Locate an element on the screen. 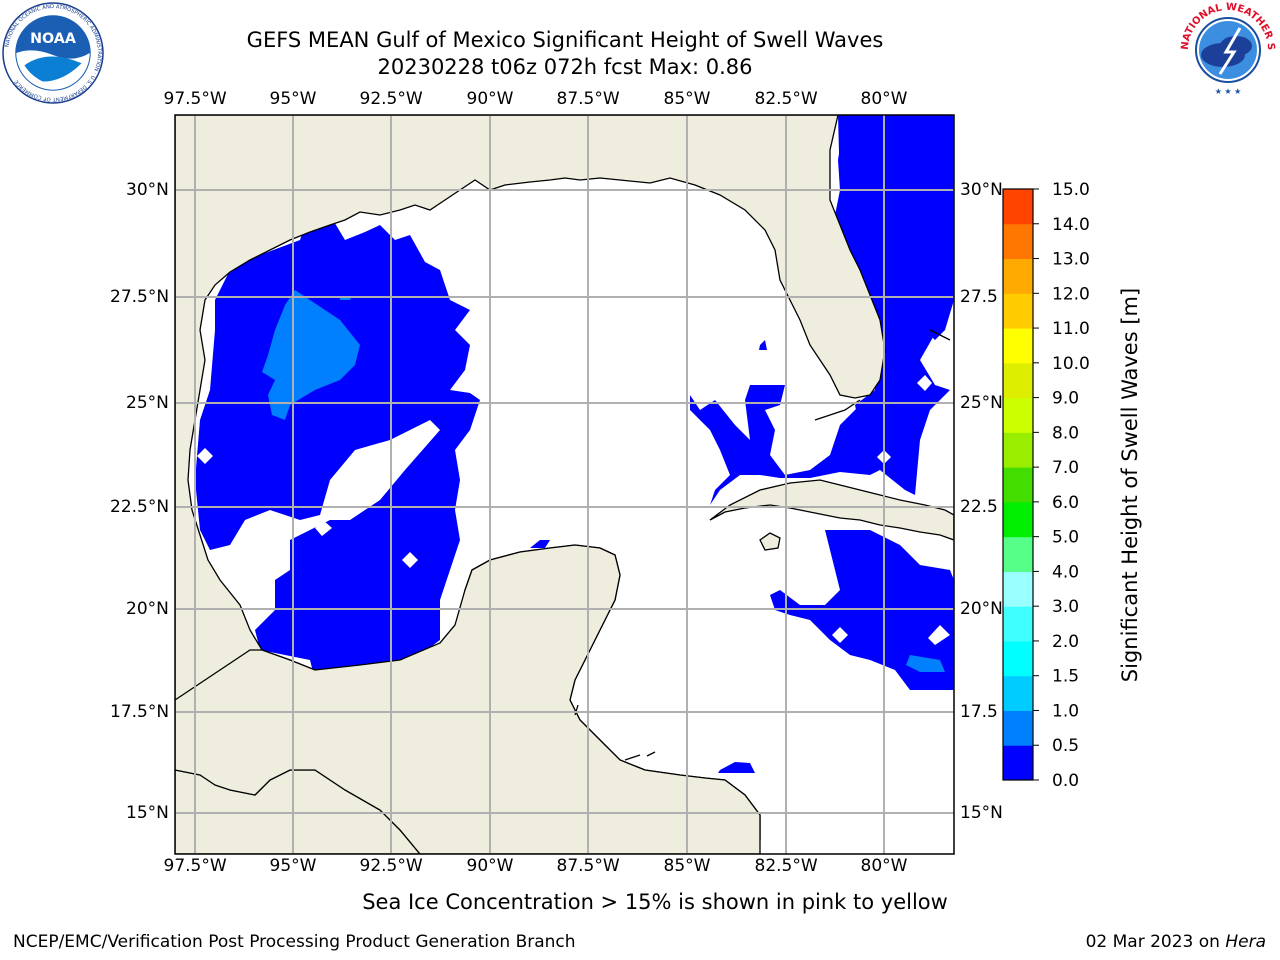 The image size is (1280, 960). colorbar-tick-label: 7.0 is located at coordinates (1065, 468).